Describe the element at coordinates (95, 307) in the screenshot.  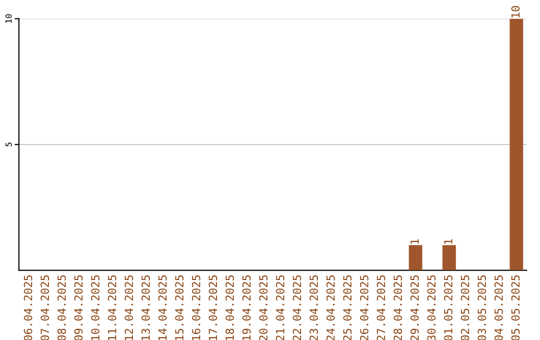
I see `x-tick-label: 10.04.2025` at that location.